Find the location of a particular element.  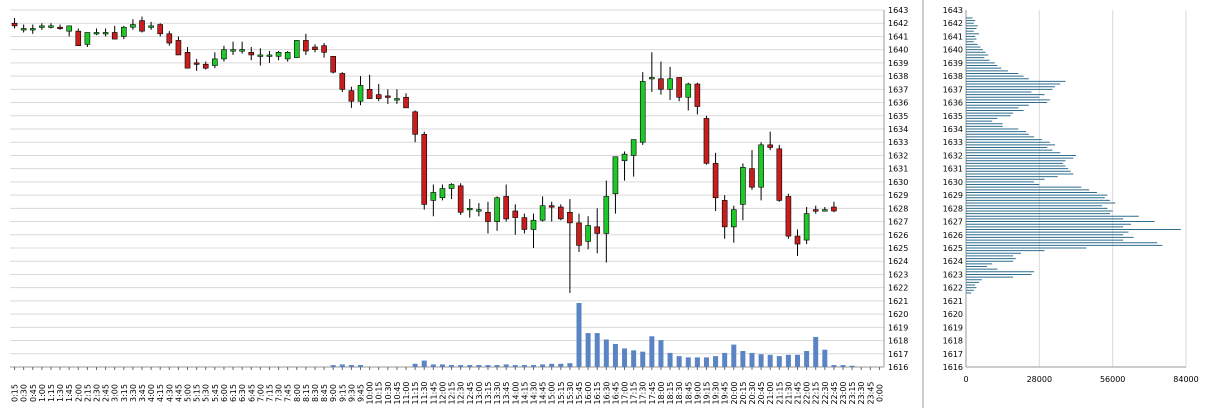

y-tick-label: 1636 is located at coordinates (898, 103).